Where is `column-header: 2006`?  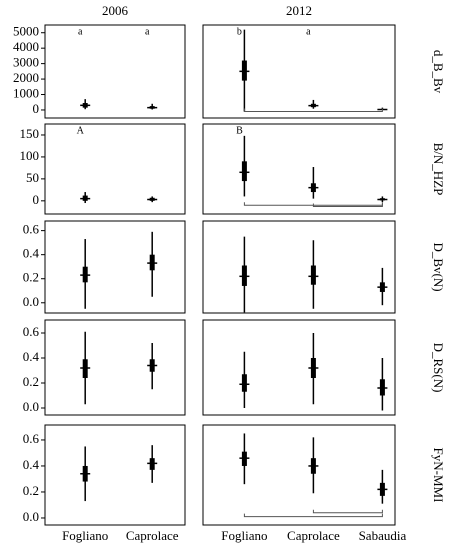
column-header: 2006 is located at coordinates (115, 10).